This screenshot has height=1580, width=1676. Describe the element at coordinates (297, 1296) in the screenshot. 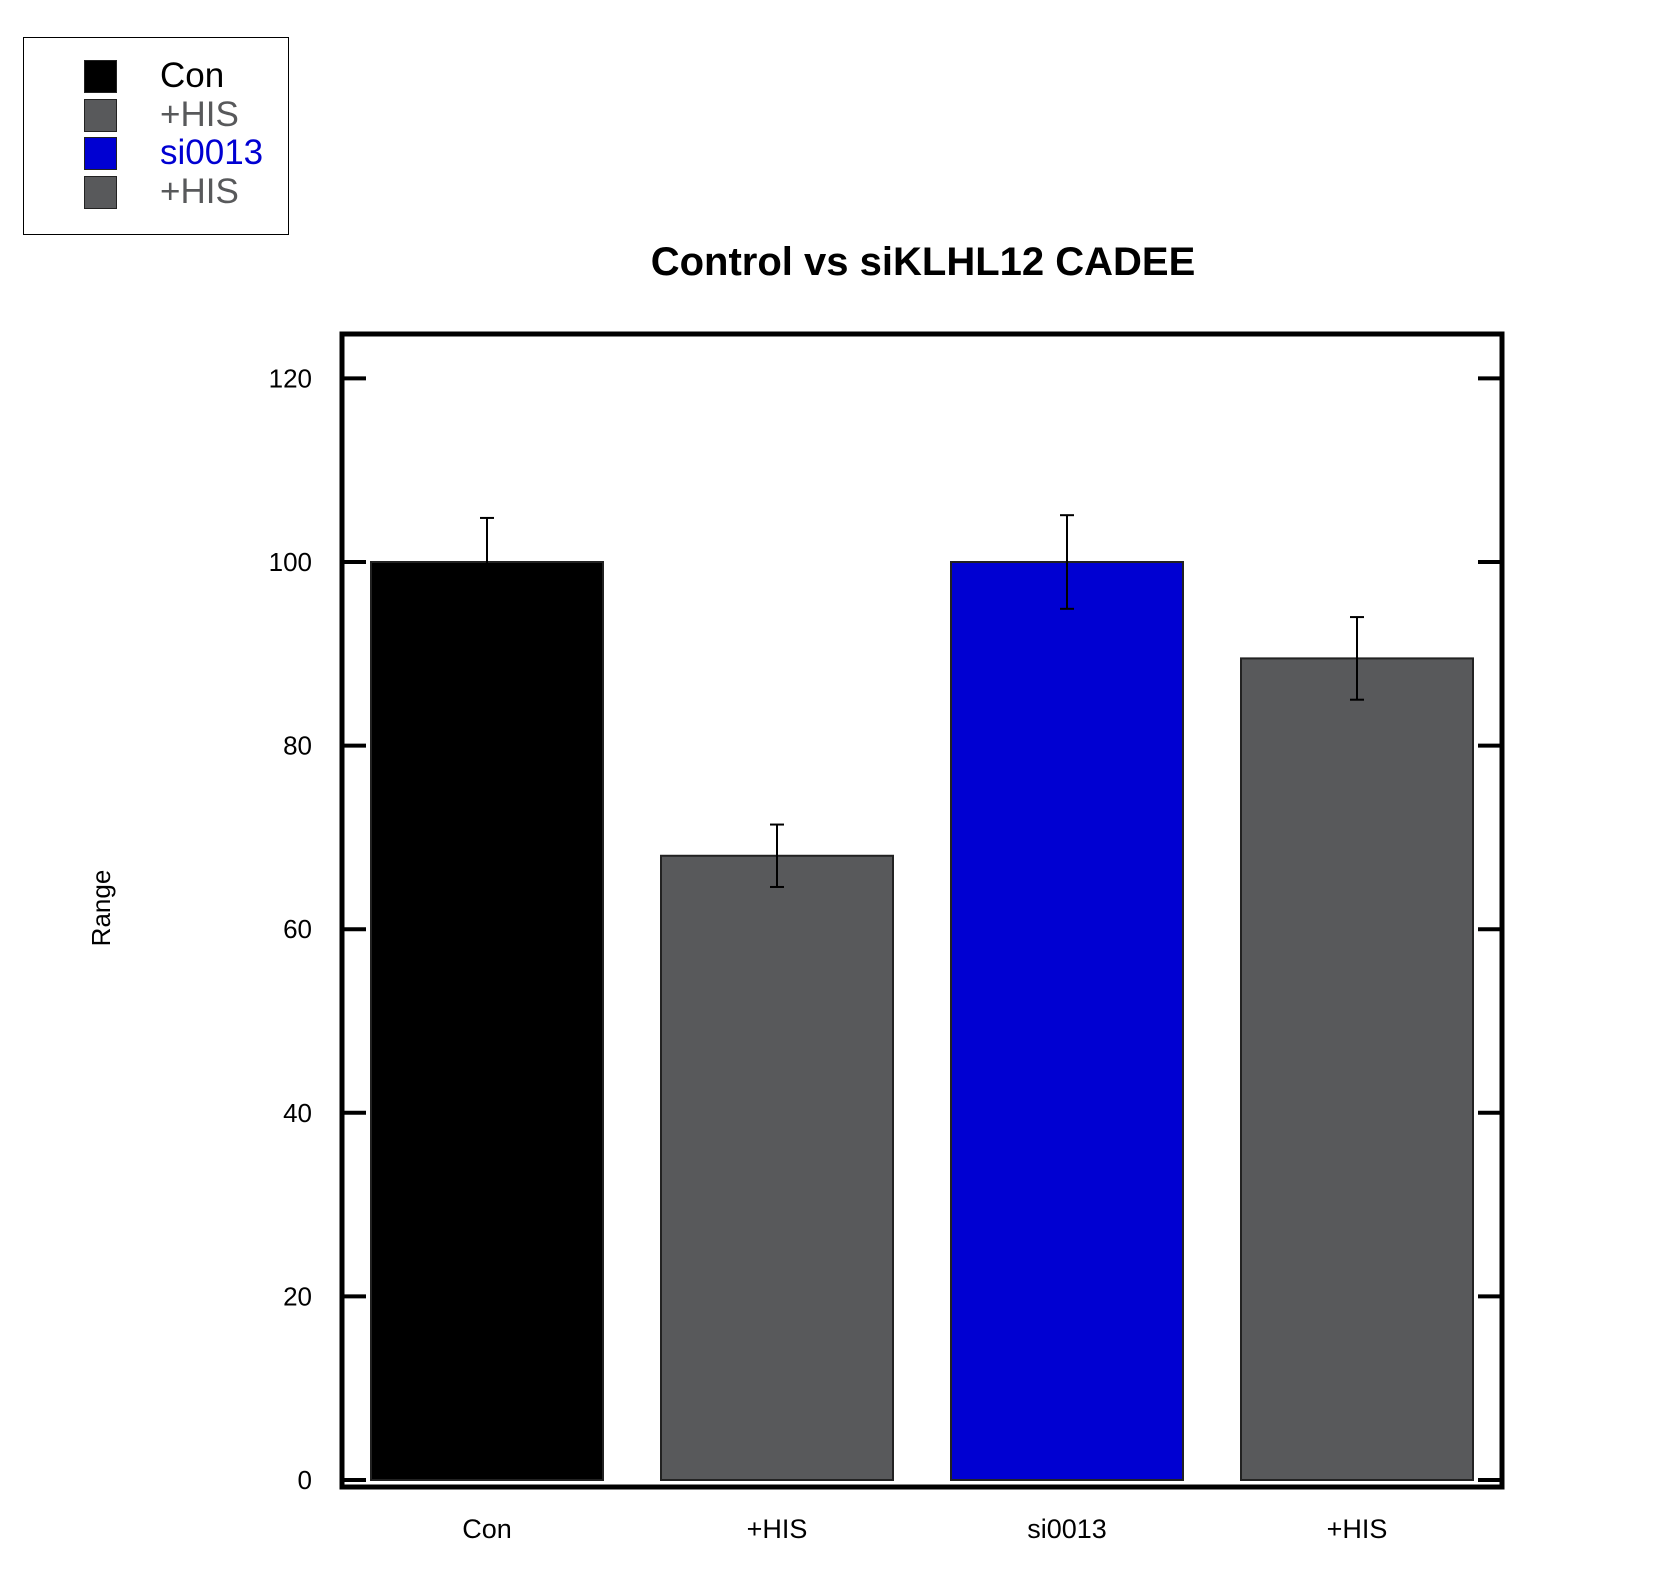

I see `y-tick-label: 20` at that location.